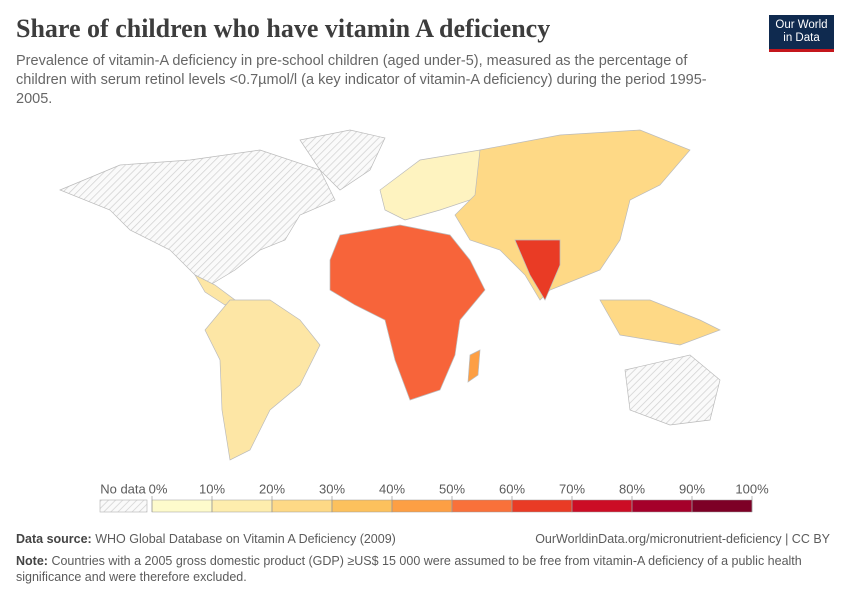 This screenshot has width=850, height=600. Describe the element at coordinates (392, 488) in the screenshot. I see `legend-tick-label: 40%` at that location.